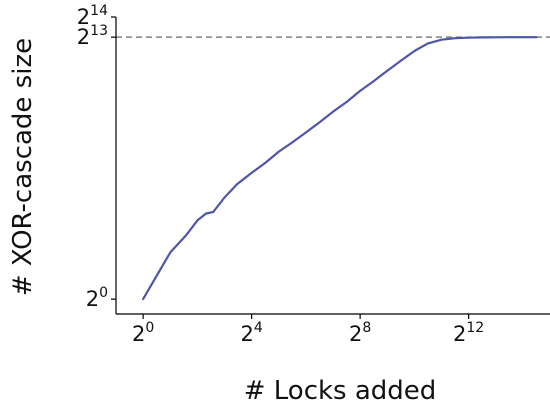  What do you see at coordinates (308, 330) in the screenshot?
I see `x-ticks: 20 24 28 212` at bounding box center [308, 330].